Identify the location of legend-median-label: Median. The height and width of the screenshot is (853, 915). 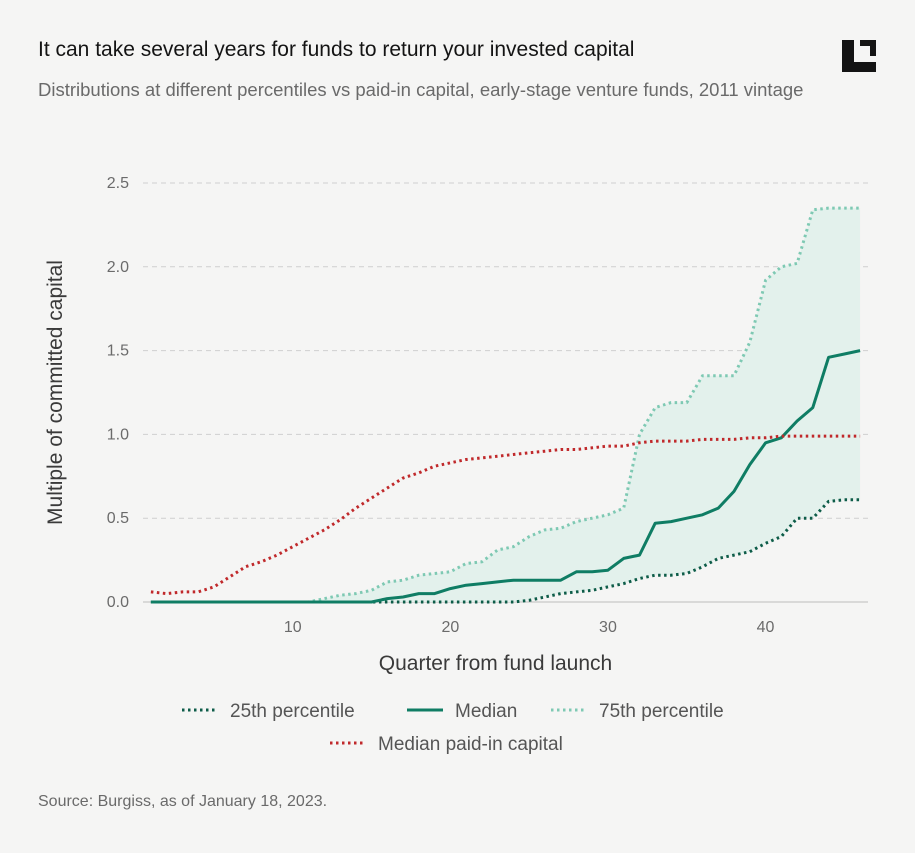
(486, 711).